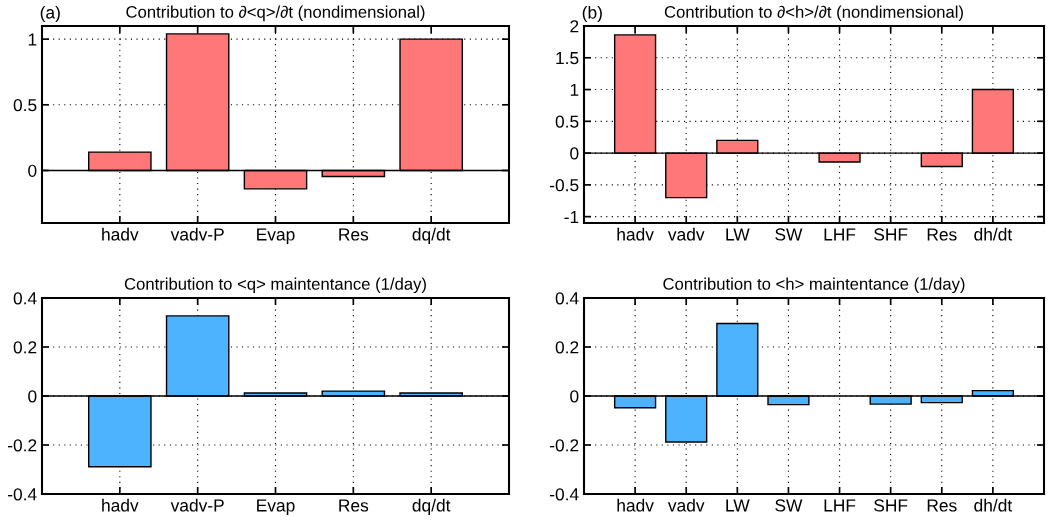 The width and height of the screenshot is (1048, 522). I want to click on y-tick-label: -0.5, so click(564, 185).